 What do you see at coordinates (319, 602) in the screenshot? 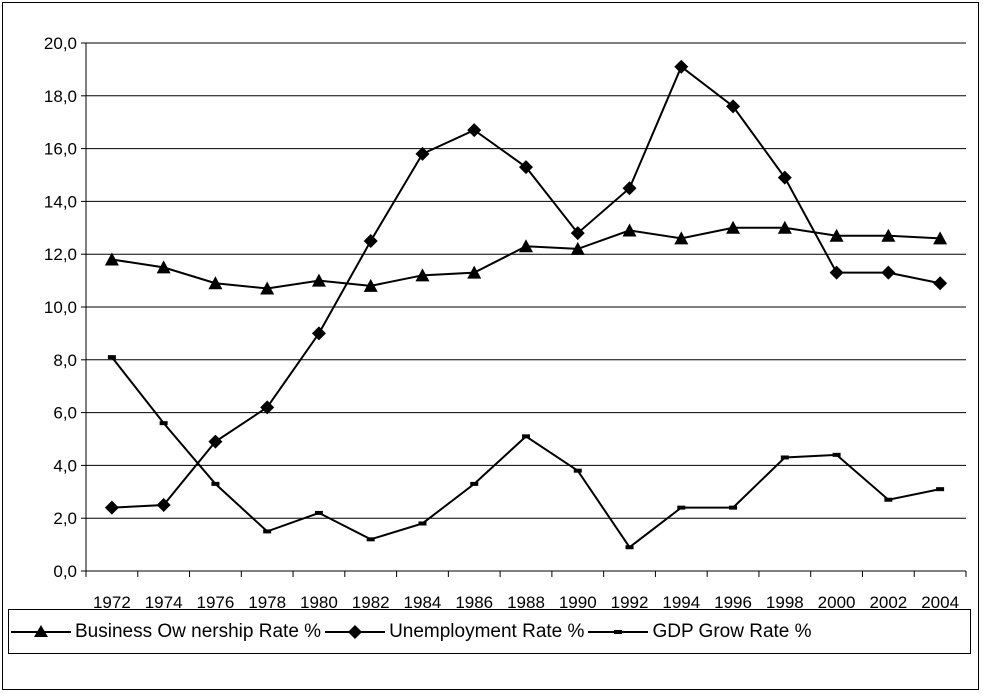
I see `x-tick-label: 1980` at bounding box center [319, 602].